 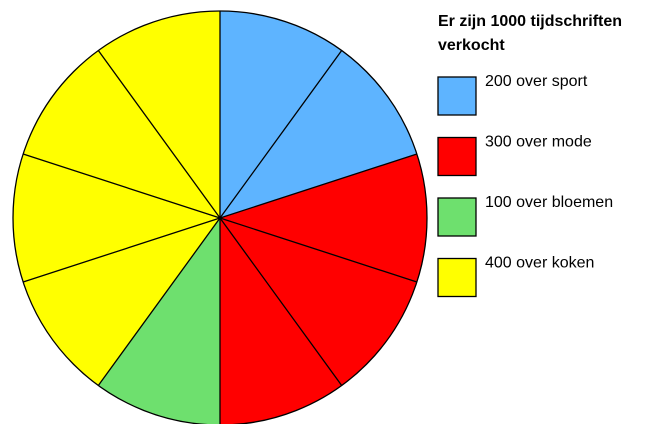 What do you see at coordinates (530, 33) in the screenshot?
I see `chart-title: Er zijn 1000 tijdschriften verkocht` at bounding box center [530, 33].